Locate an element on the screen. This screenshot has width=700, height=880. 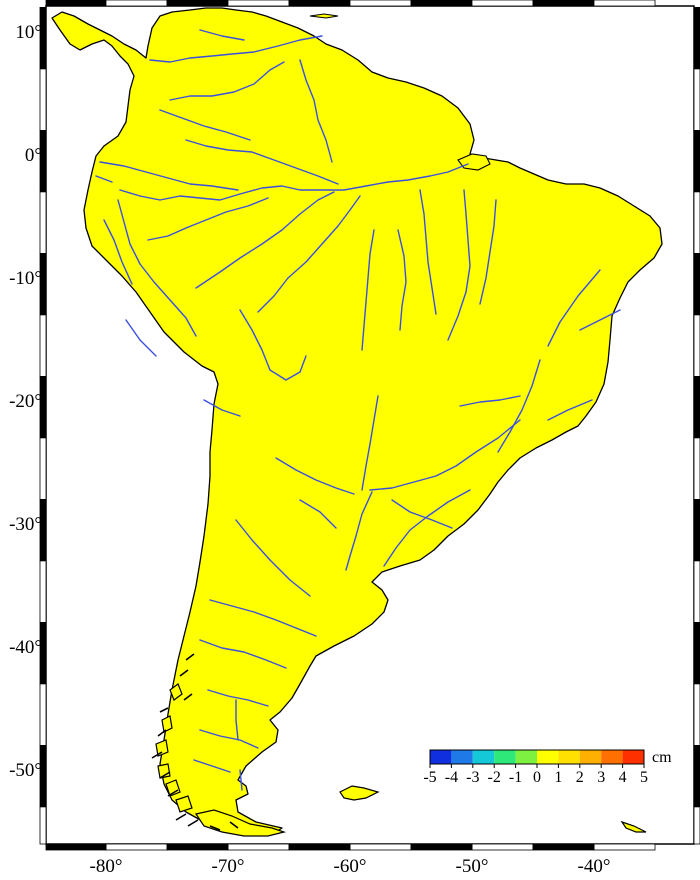
colorbar-tick-label: 2 is located at coordinates (580, 777).